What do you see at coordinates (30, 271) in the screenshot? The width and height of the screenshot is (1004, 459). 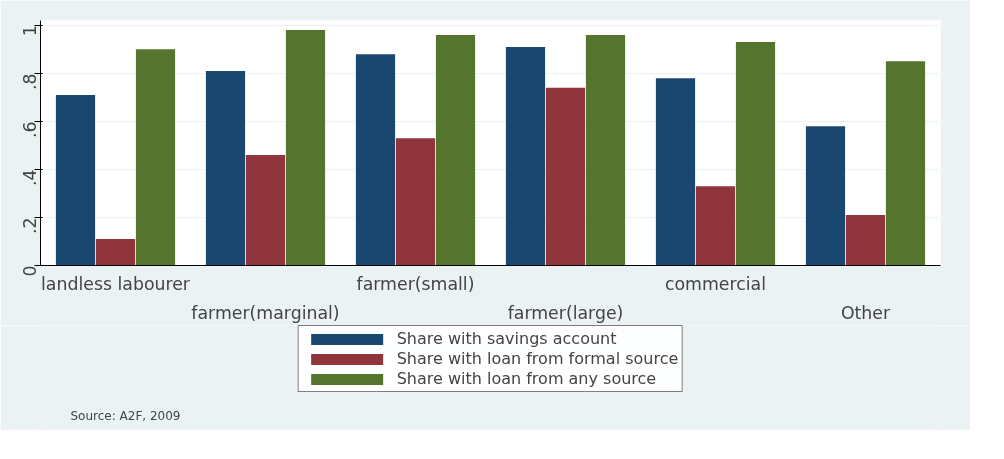 I see `y-tick-label: 0` at bounding box center [30, 271].